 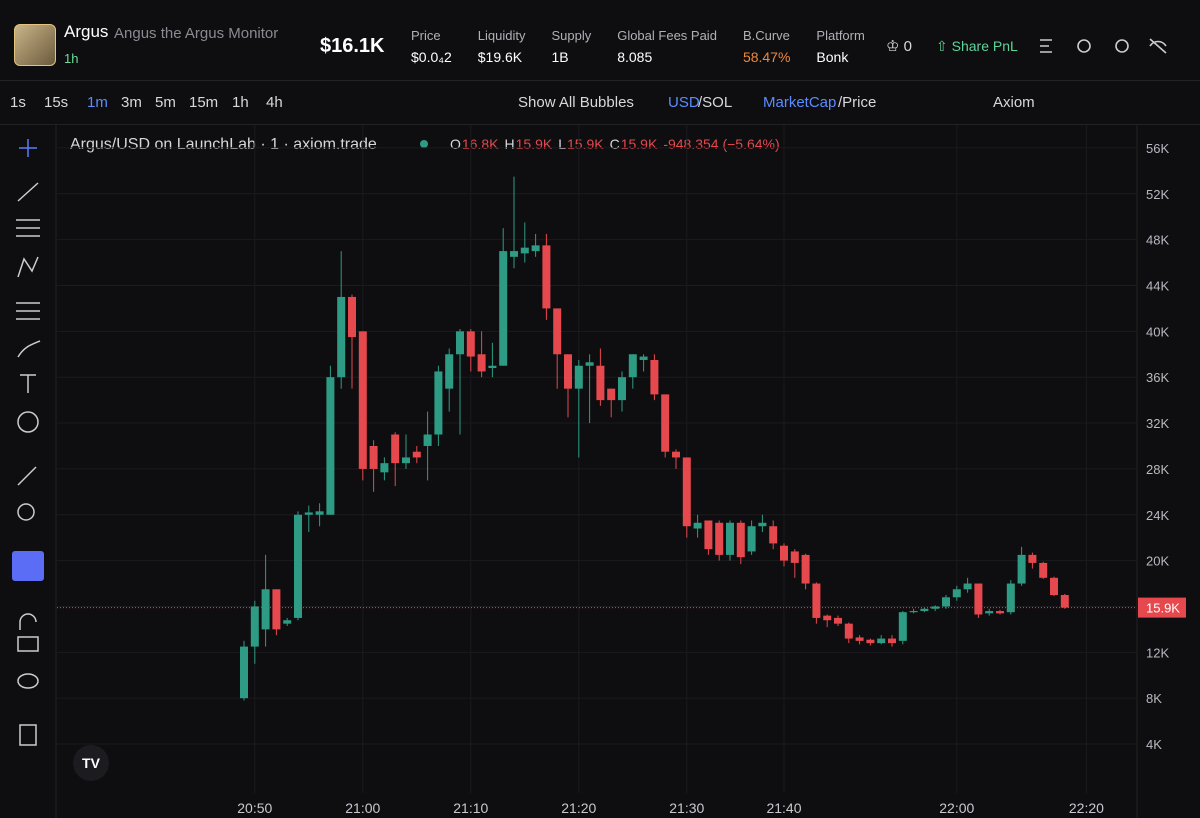 I want to click on share-button: ⇧ Share PnL, so click(x=977, y=46).